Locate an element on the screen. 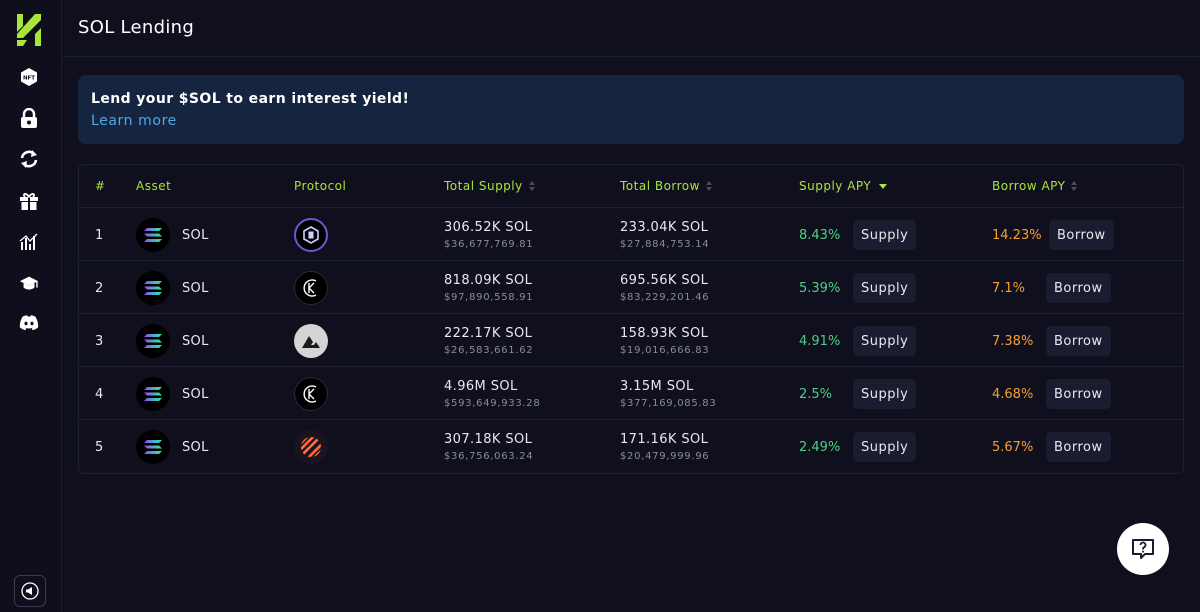 The image size is (1200, 612). megaphone-icon is located at coordinates (30, 591).